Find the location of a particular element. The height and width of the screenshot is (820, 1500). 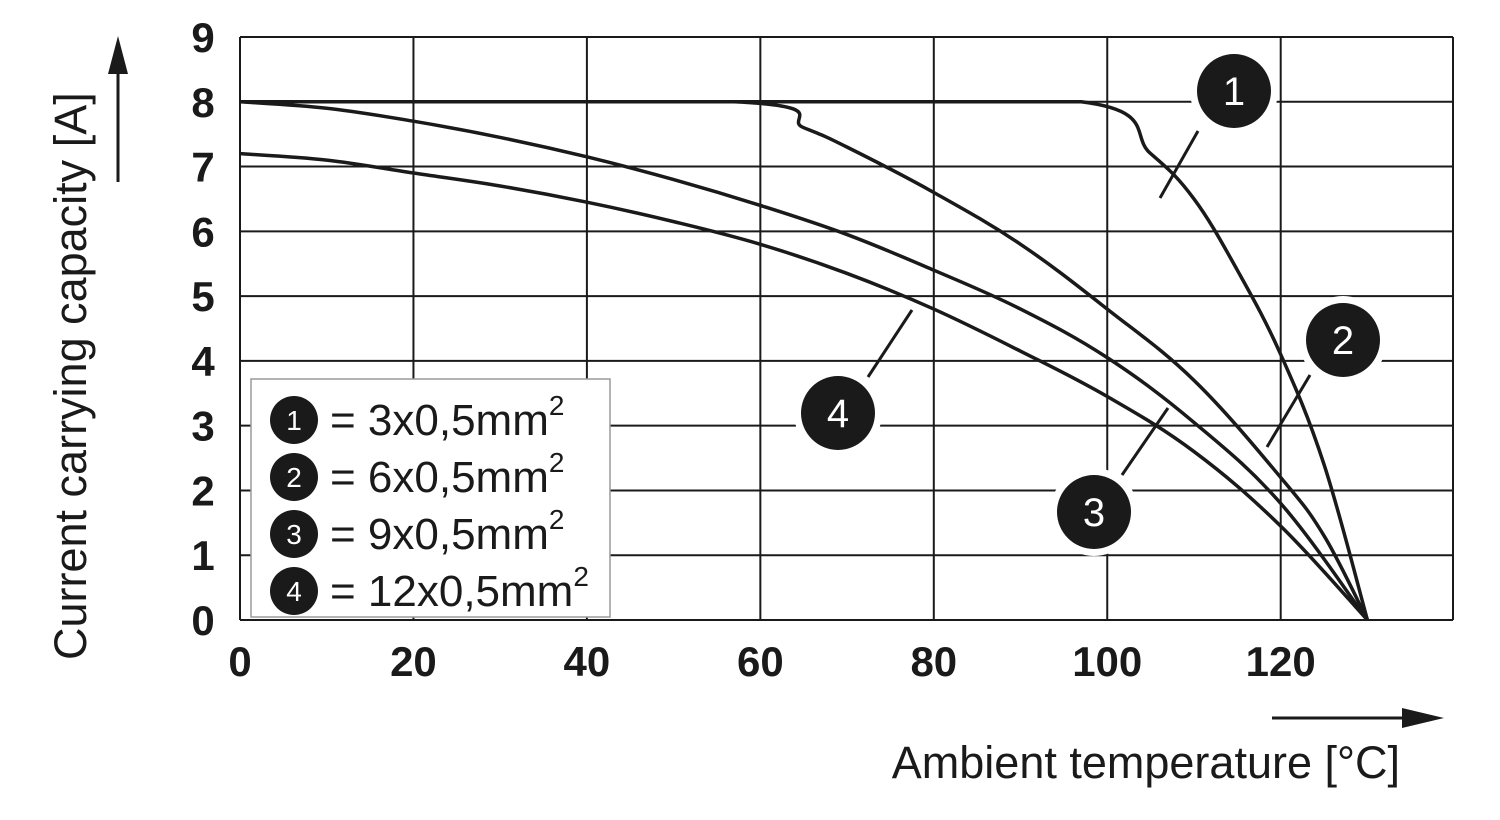

callout-badge-label: 4 is located at coordinates (838, 414).